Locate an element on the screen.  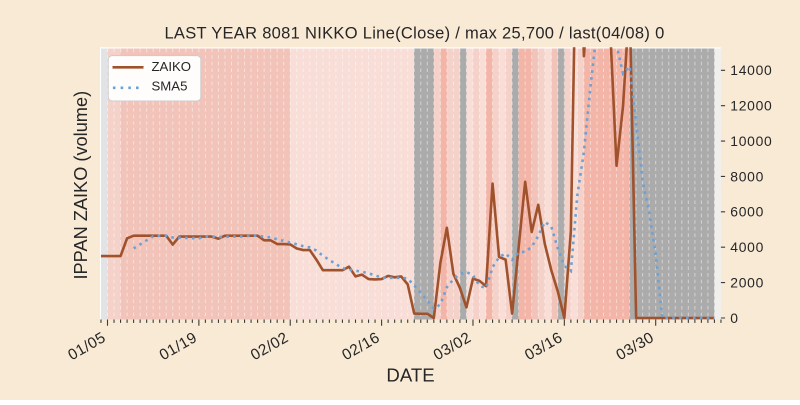
svg-text: 10000 is located at coordinates (751, 141).